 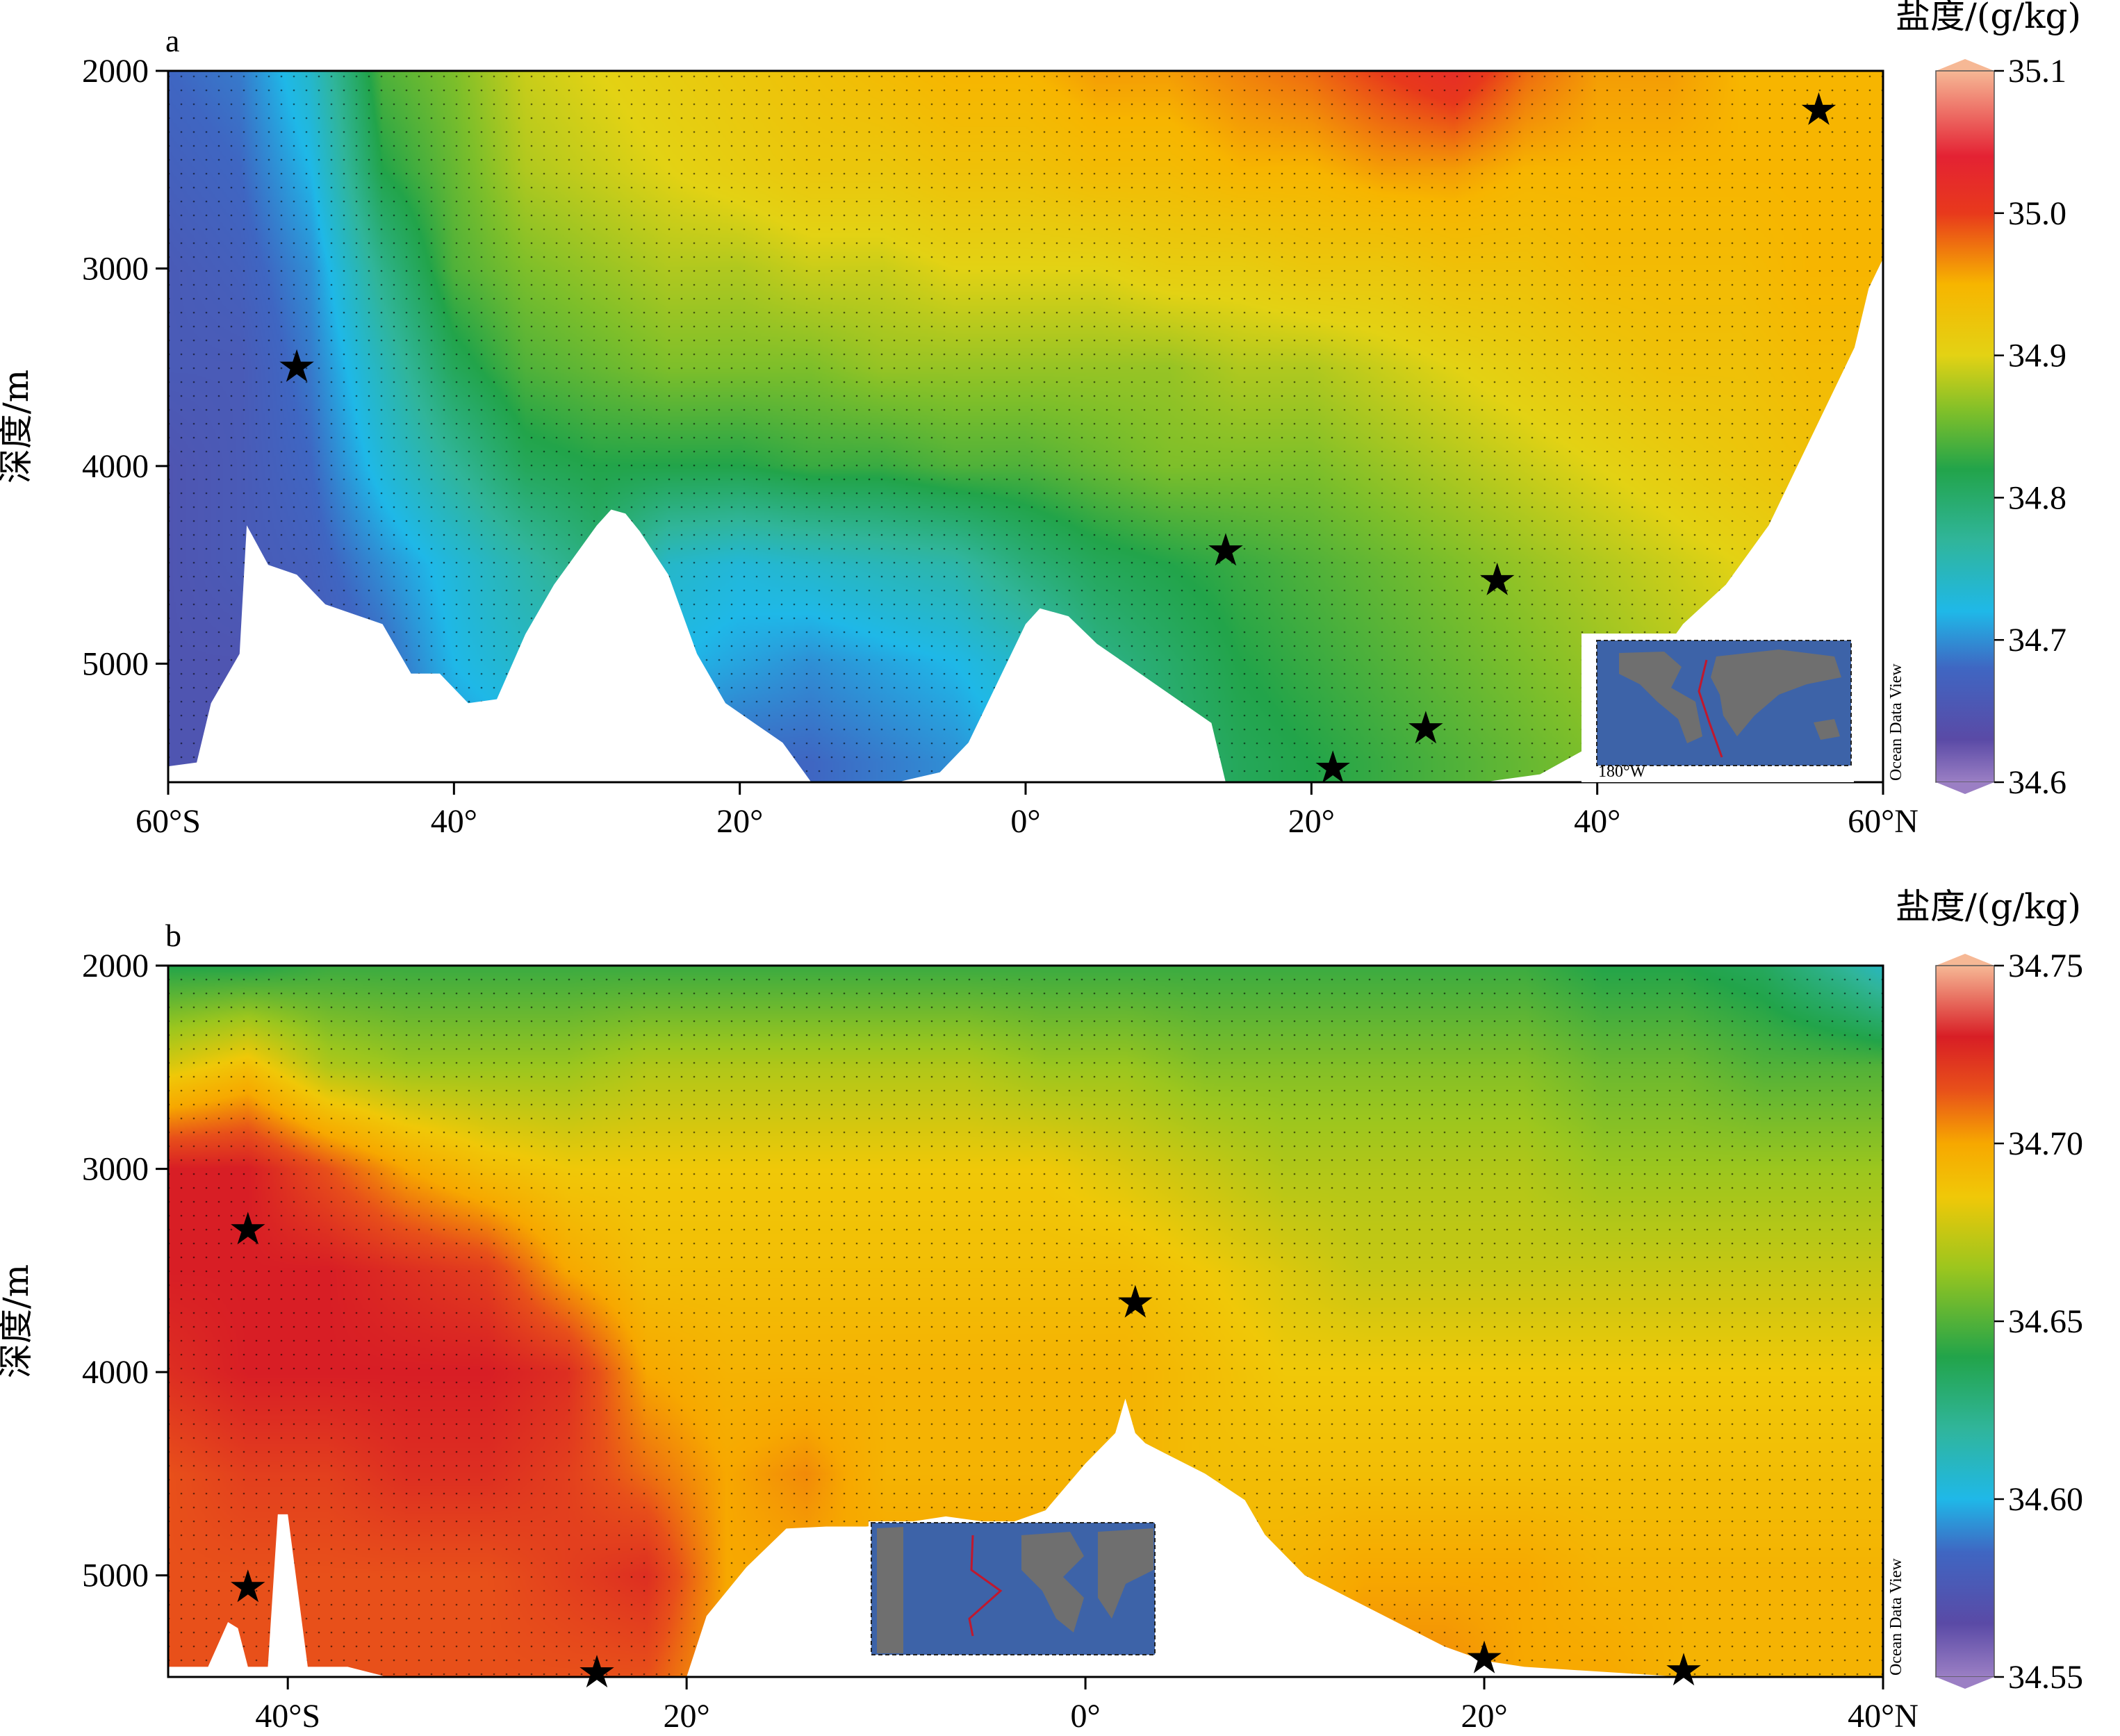 What do you see at coordinates (125, 1271) in the screenshot?
I see `panel-b-y-axis: 2000 3000 4000 5000` at bounding box center [125, 1271].